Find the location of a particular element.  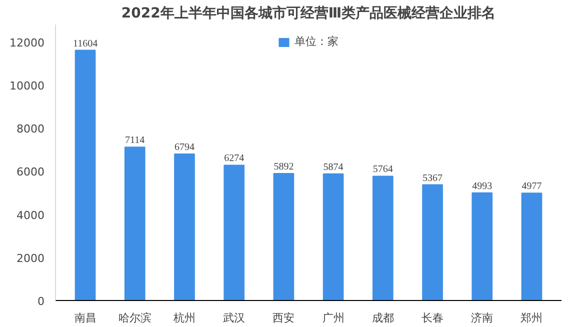

chart-title: 2022年上半年中国各城市可经营Ⅲ类产品医械经营企业排名 is located at coordinates (308, 13).